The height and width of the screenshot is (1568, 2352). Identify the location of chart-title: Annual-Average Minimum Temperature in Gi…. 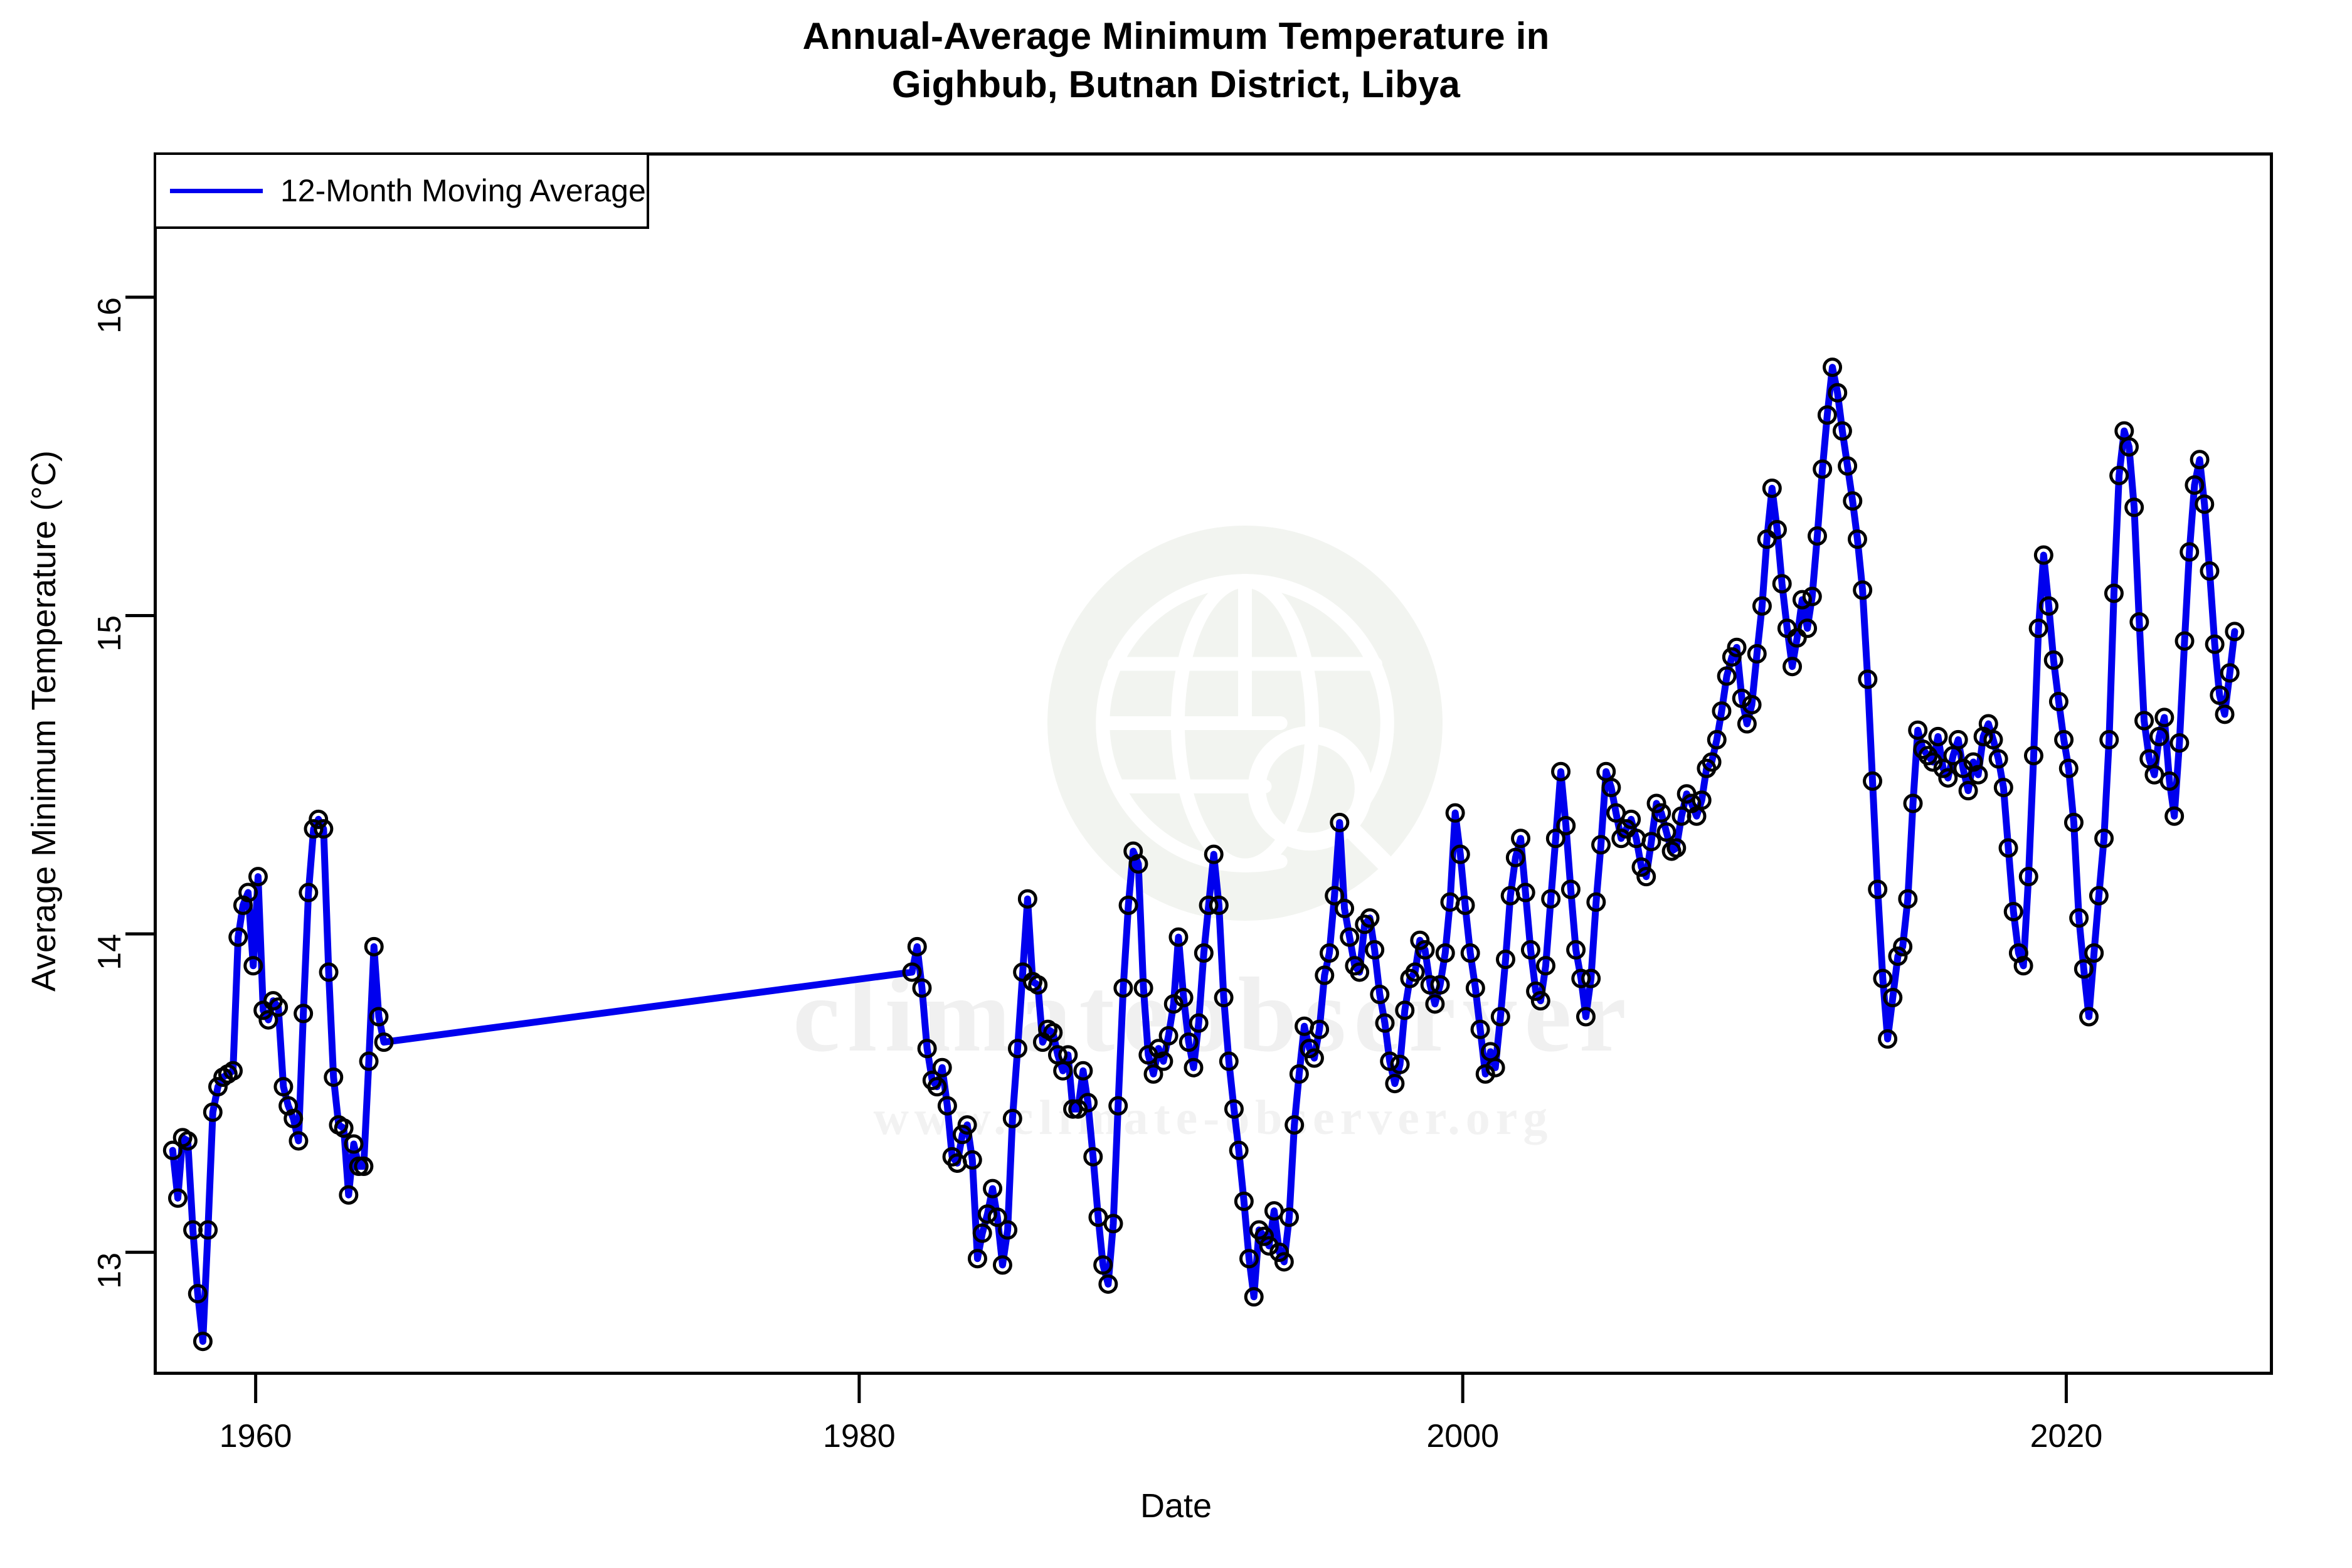
(1176, 61).